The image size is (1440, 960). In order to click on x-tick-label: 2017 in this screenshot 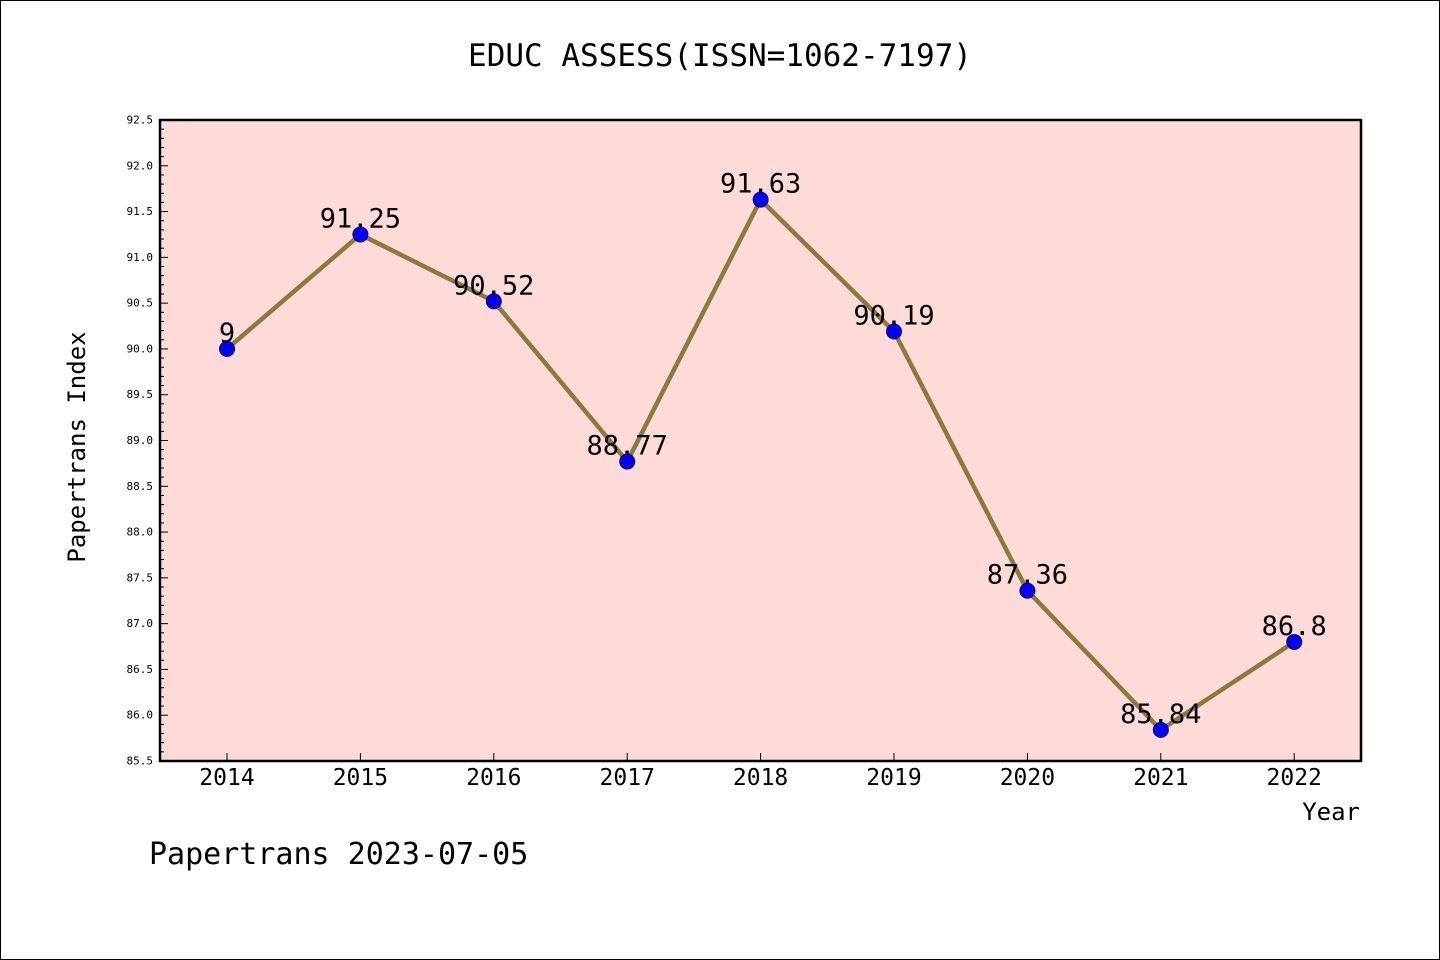, I will do `click(627, 778)`.